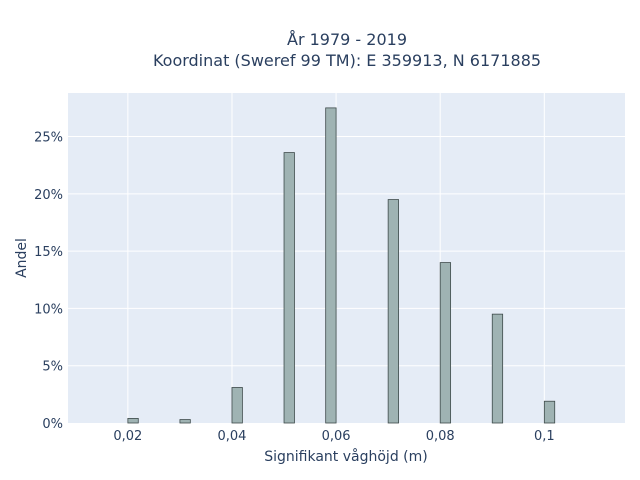 The image size is (640, 480). I want to click on y-tick-label: 5%, so click(52, 367).